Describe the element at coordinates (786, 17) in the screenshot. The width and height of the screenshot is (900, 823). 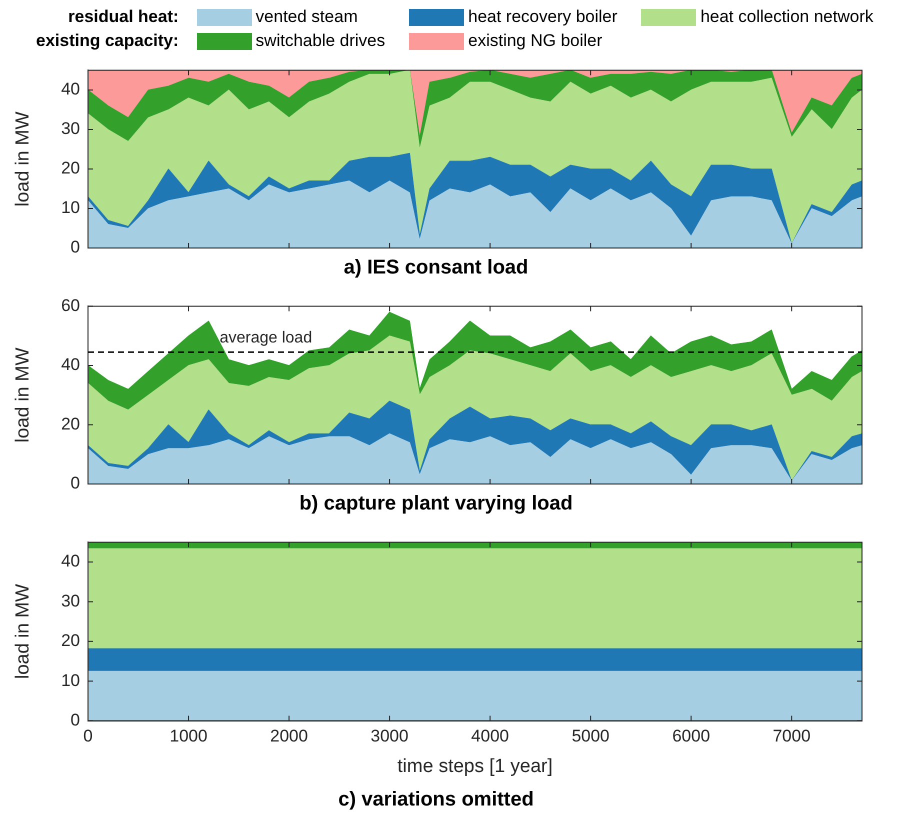
I see `legend-label: heat collection network` at that location.